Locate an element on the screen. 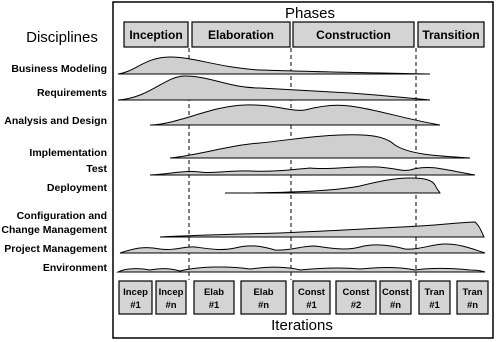 This screenshot has width=500, height=342. disciplines-label: Disciplines is located at coordinates (62, 37).